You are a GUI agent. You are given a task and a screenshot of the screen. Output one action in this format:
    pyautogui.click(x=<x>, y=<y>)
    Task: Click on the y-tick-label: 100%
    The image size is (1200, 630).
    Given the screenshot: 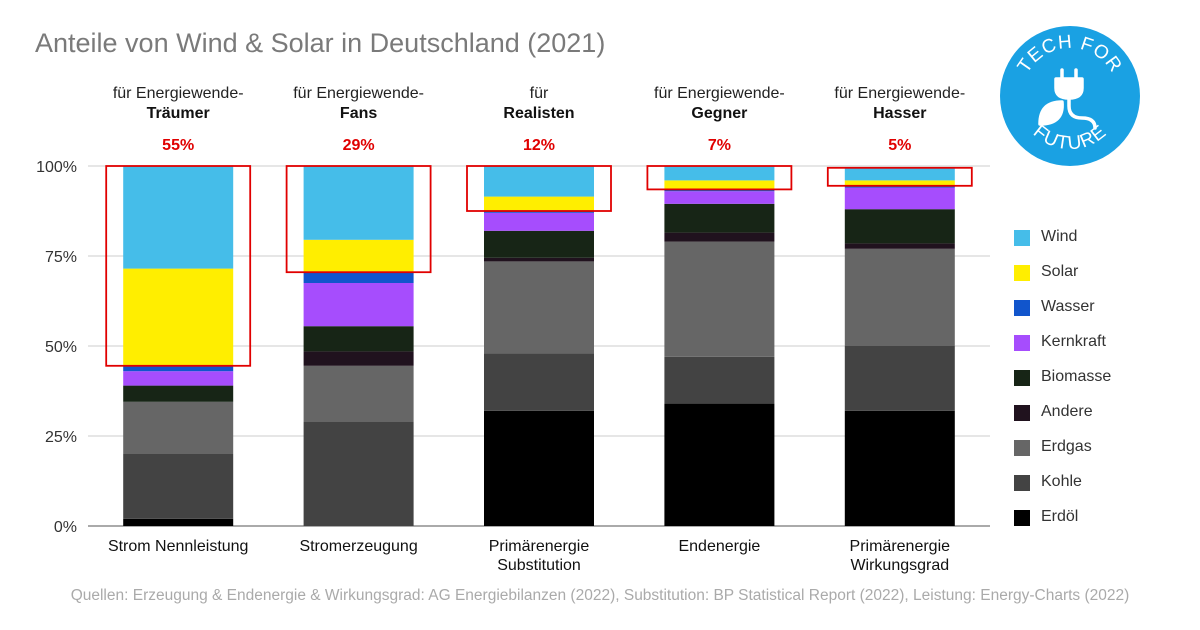 What is the action you would take?
    pyautogui.click(x=56, y=167)
    